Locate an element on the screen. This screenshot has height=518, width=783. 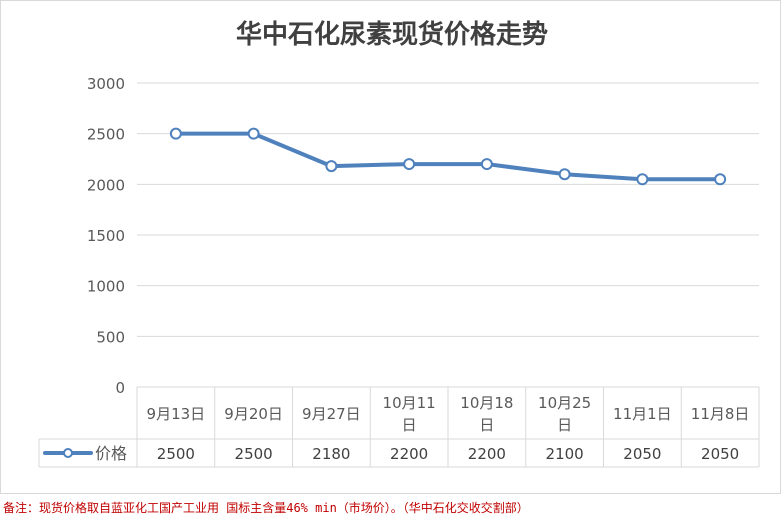
legend-key-marker is located at coordinates (68, 453).